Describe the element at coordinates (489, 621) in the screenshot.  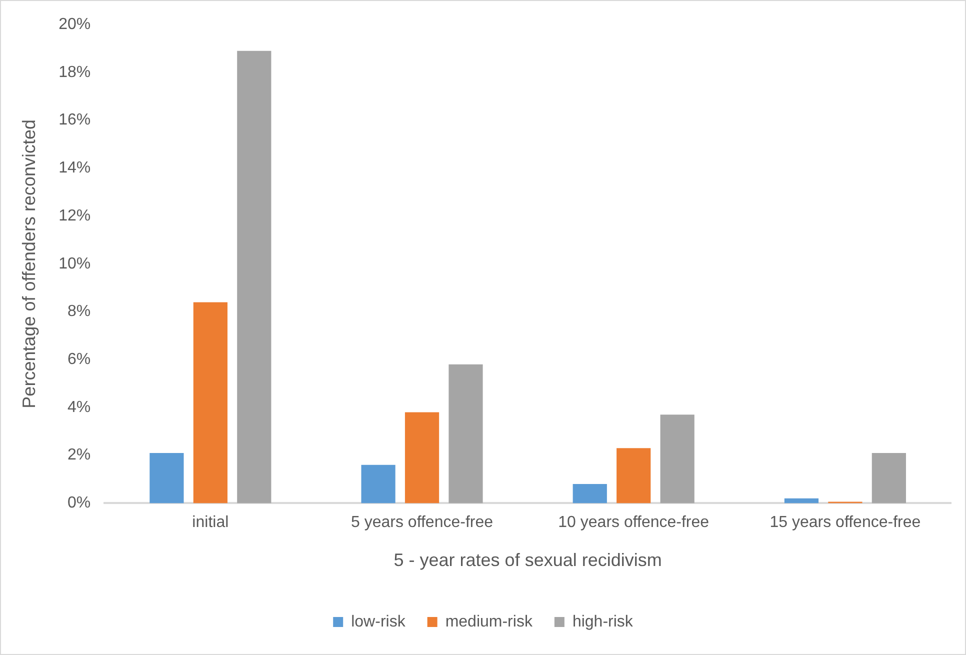
I see `legend-label: medium-risk` at that location.